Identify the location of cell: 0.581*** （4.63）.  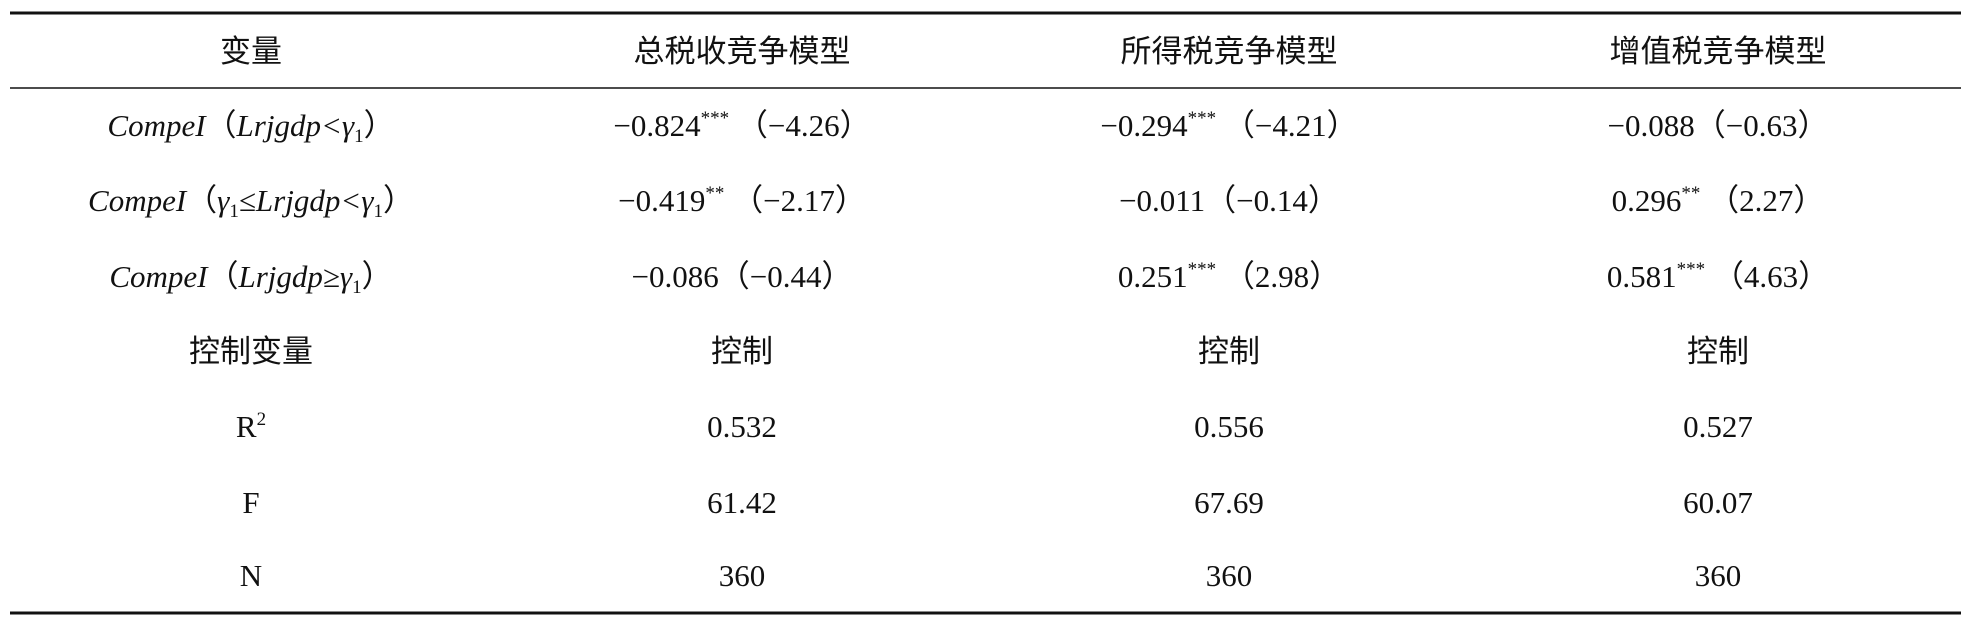
(1718, 276).